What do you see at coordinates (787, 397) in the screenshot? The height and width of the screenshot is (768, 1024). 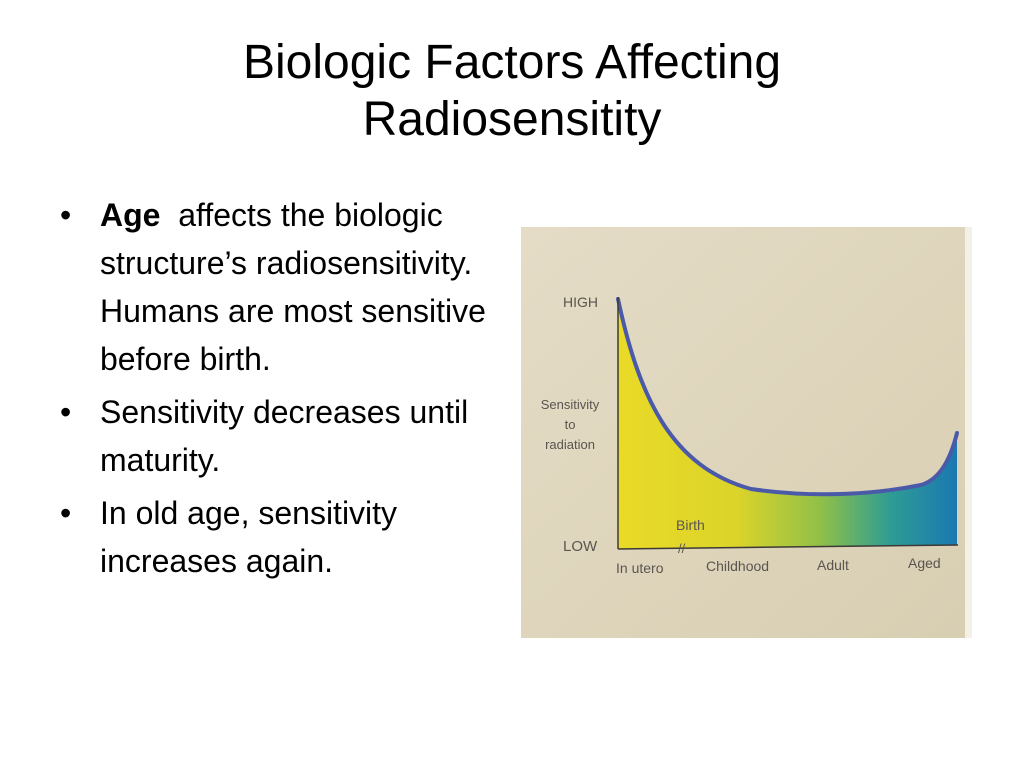 I see `sensitivity-curve` at bounding box center [787, 397].